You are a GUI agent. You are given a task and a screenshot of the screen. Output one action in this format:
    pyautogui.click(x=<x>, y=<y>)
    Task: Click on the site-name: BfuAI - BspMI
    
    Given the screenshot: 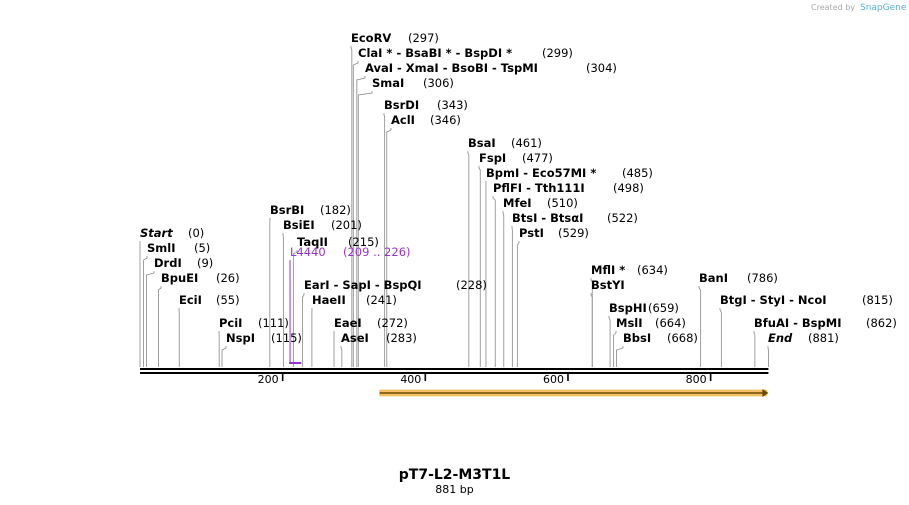 What is the action you would take?
    pyautogui.click(x=797, y=323)
    